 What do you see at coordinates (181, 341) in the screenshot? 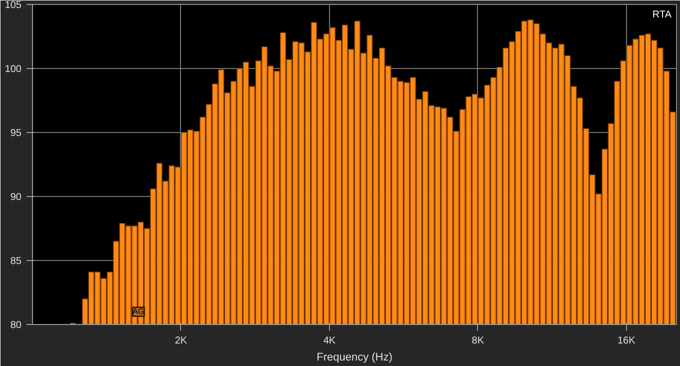
I see `x-tick-label: 2K` at bounding box center [181, 341].